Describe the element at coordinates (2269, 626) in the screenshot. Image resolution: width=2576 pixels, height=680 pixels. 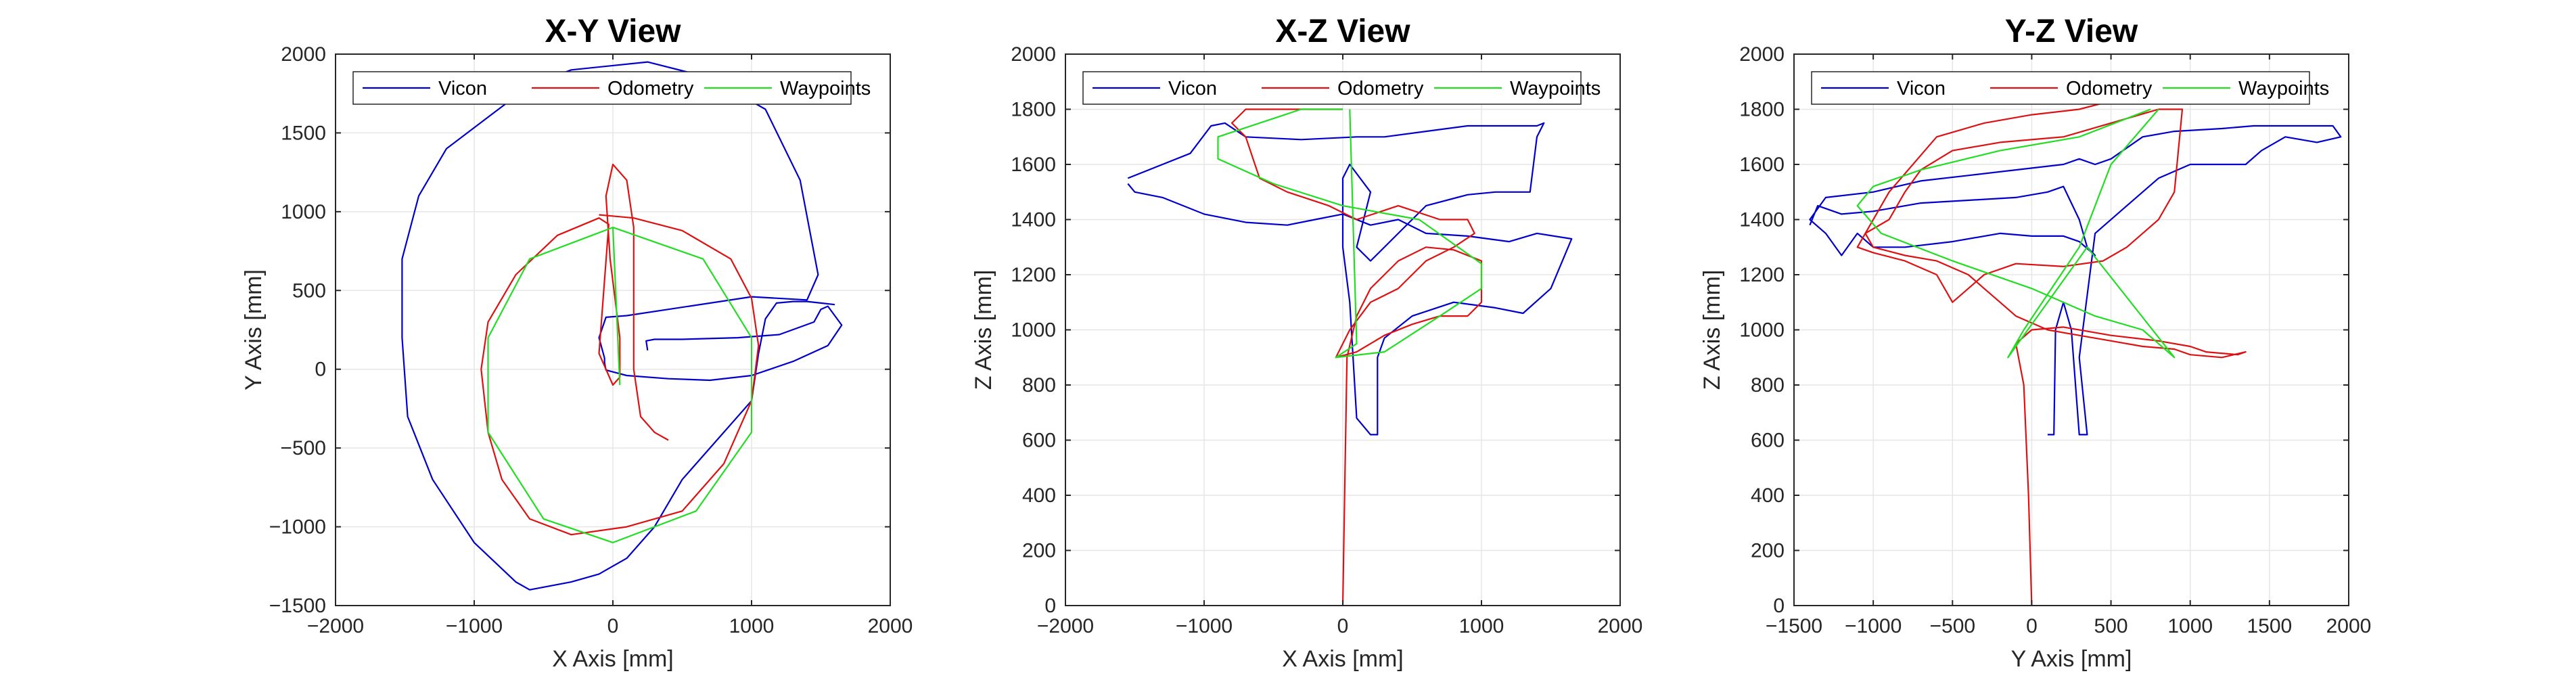
I see `x-tick-label: 1500` at that location.